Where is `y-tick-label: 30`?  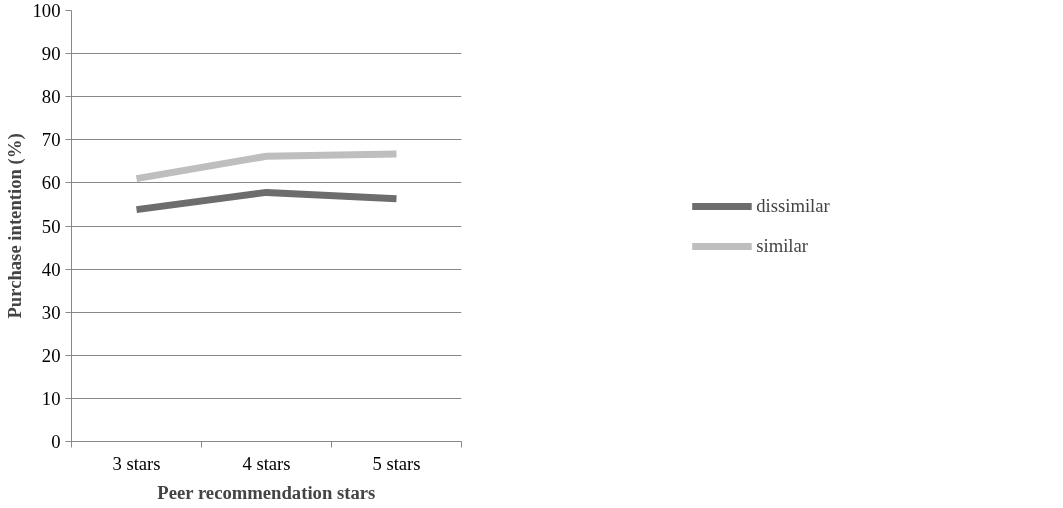 y-tick-label: 30 is located at coordinates (51, 312).